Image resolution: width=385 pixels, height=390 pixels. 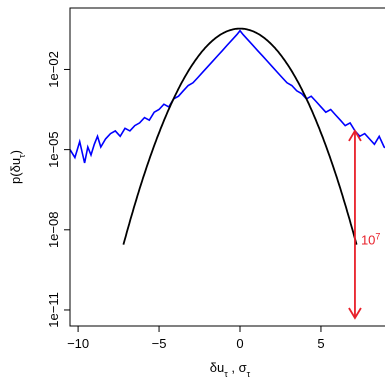 I want to click on x-axis-label: δuτ , στ, so click(x=230, y=369).